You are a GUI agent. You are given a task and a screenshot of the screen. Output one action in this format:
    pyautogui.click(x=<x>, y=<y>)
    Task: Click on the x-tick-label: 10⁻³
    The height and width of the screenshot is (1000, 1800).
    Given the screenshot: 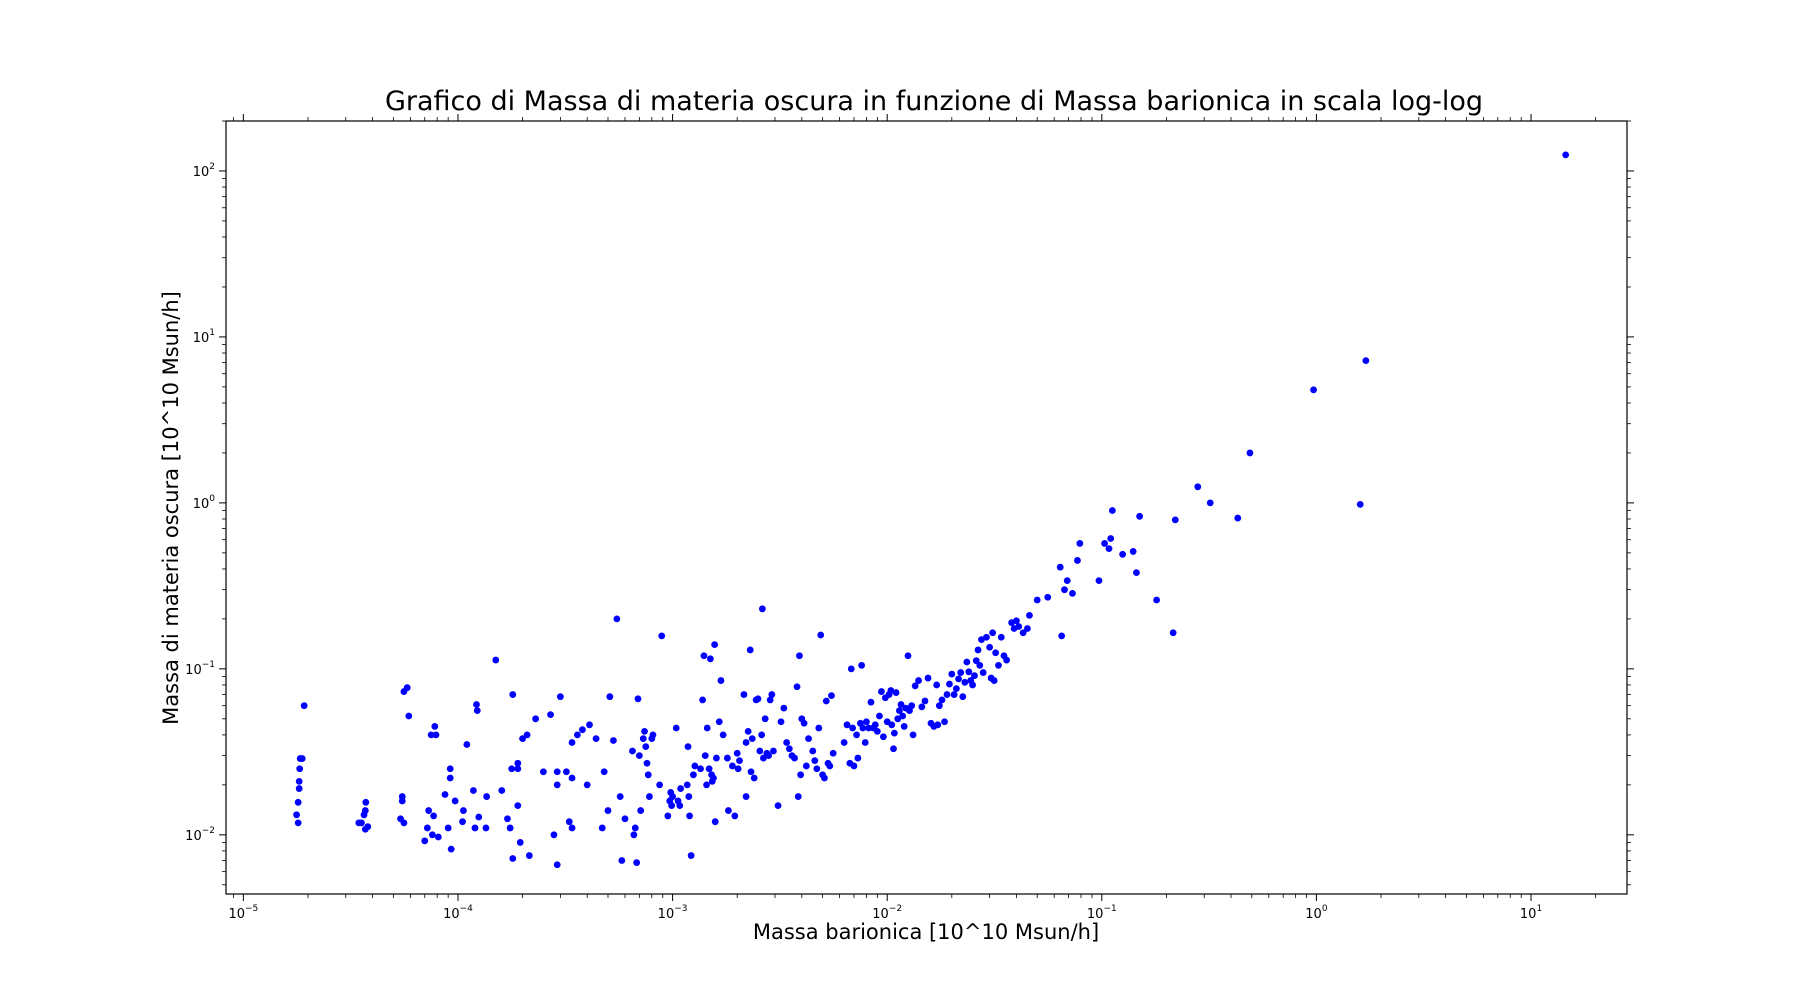 What is the action you would take?
    pyautogui.click(x=673, y=913)
    